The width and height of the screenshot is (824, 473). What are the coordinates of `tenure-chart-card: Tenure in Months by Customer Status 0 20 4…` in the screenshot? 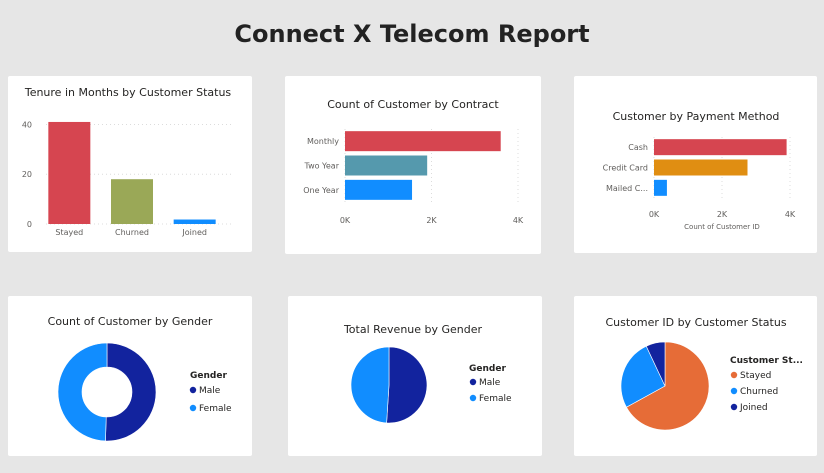 It's located at (130, 164).